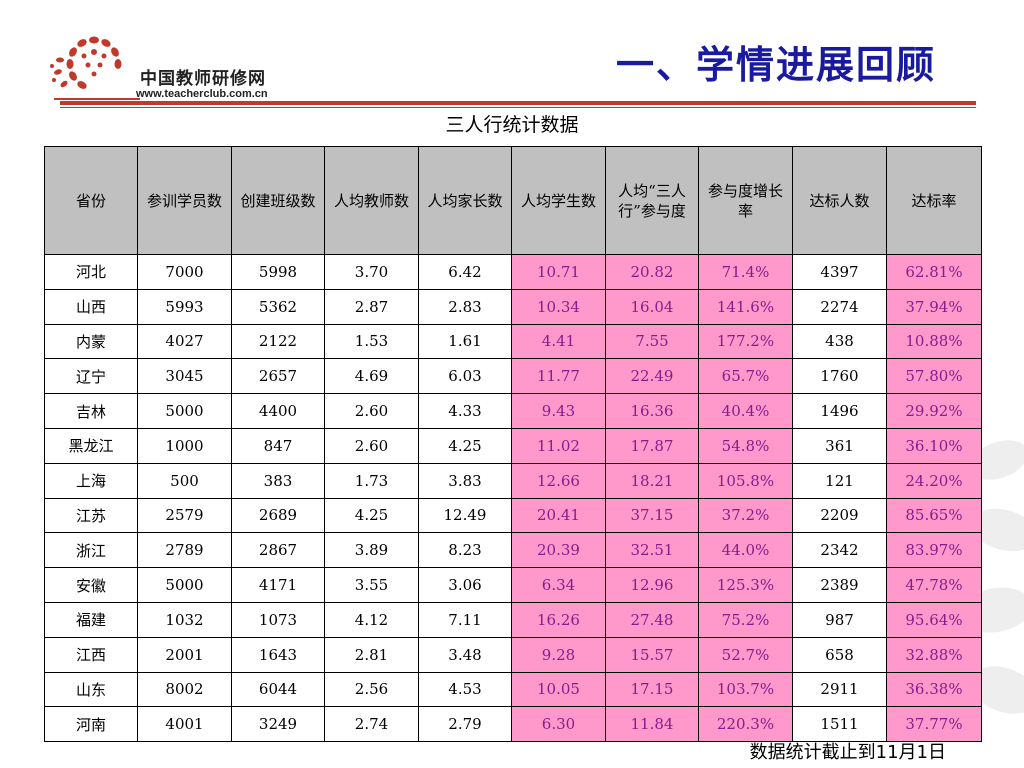 This screenshot has width=1024, height=768. I want to click on cell-parents-avg: 3.06, so click(465, 585).